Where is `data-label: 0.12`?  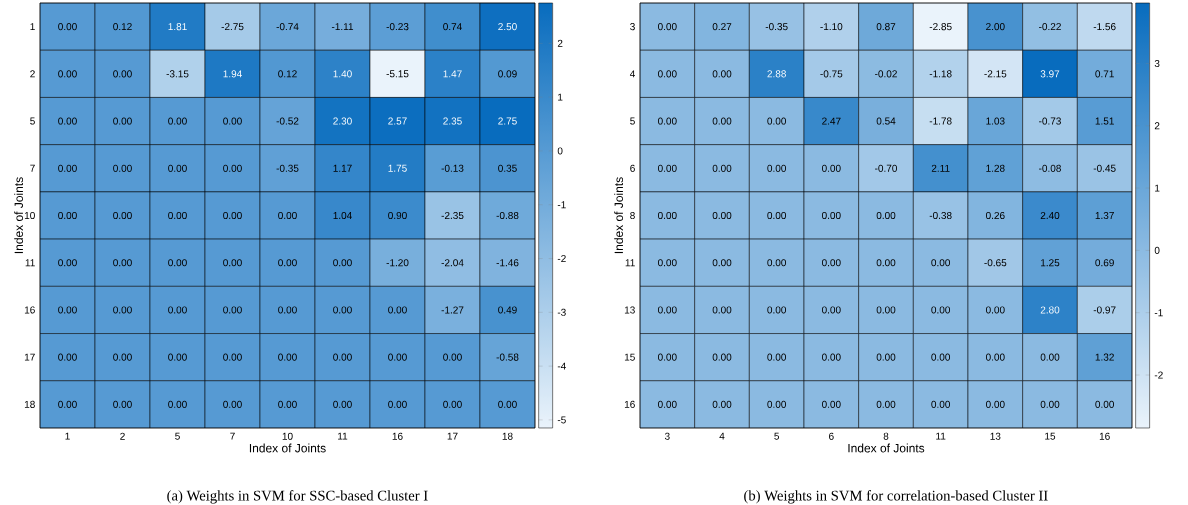
data-label: 0.12 is located at coordinates (122, 27).